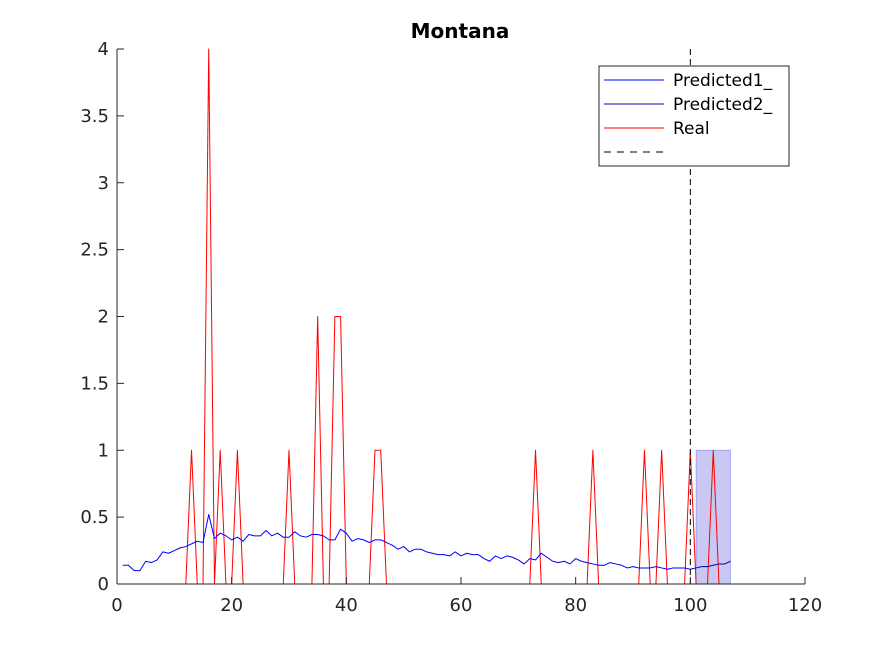  What do you see at coordinates (575, 605) in the screenshot?
I see `x-tick-label: 80` at bounding box center [575, 605].